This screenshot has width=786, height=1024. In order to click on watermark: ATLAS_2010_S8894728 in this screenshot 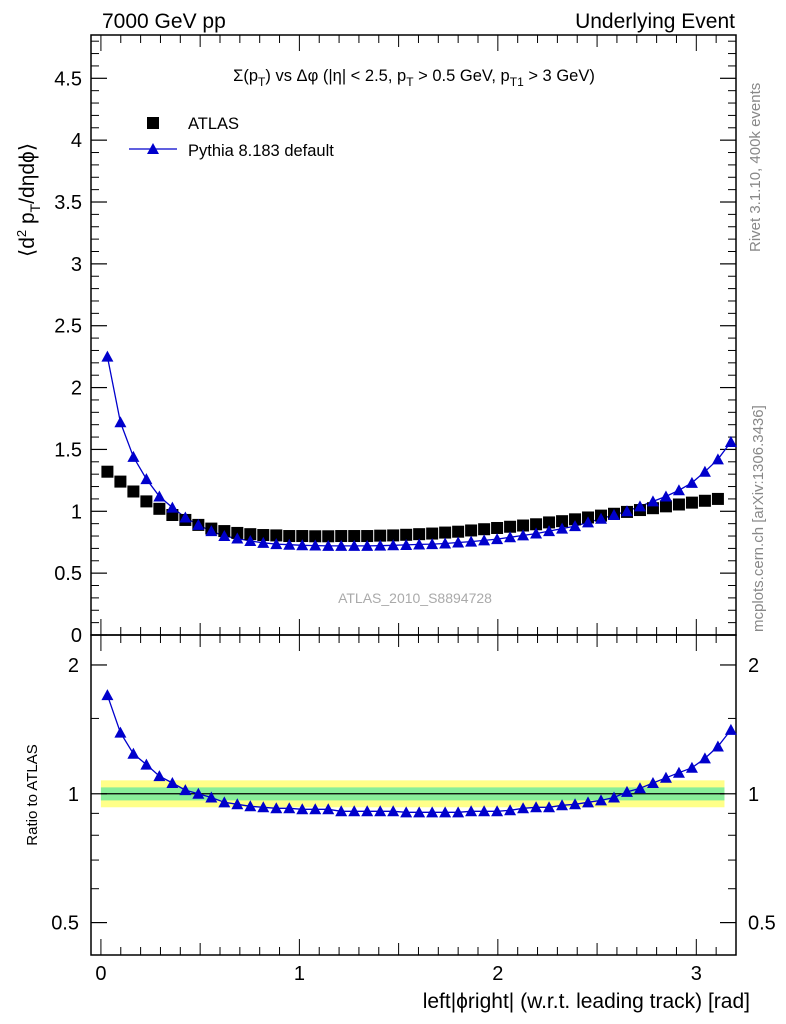, I will do `click(415, 598)`.